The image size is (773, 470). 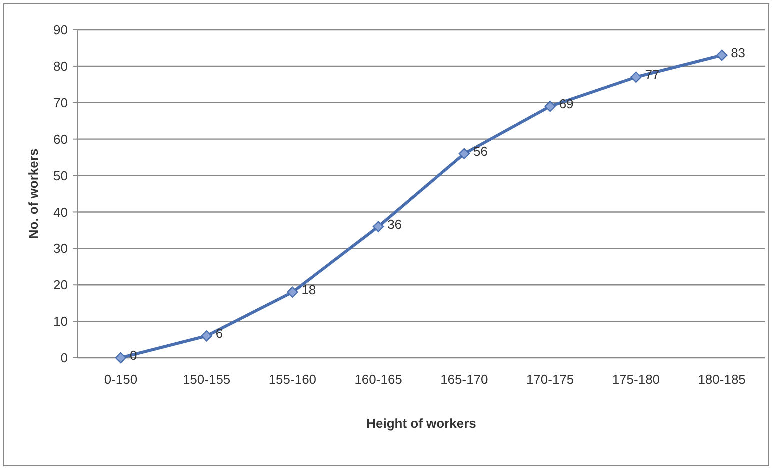 What do you see at coordinates (738, 53) in the screenshot?
I see `data-label: 83` at bounding box center [738, 53].